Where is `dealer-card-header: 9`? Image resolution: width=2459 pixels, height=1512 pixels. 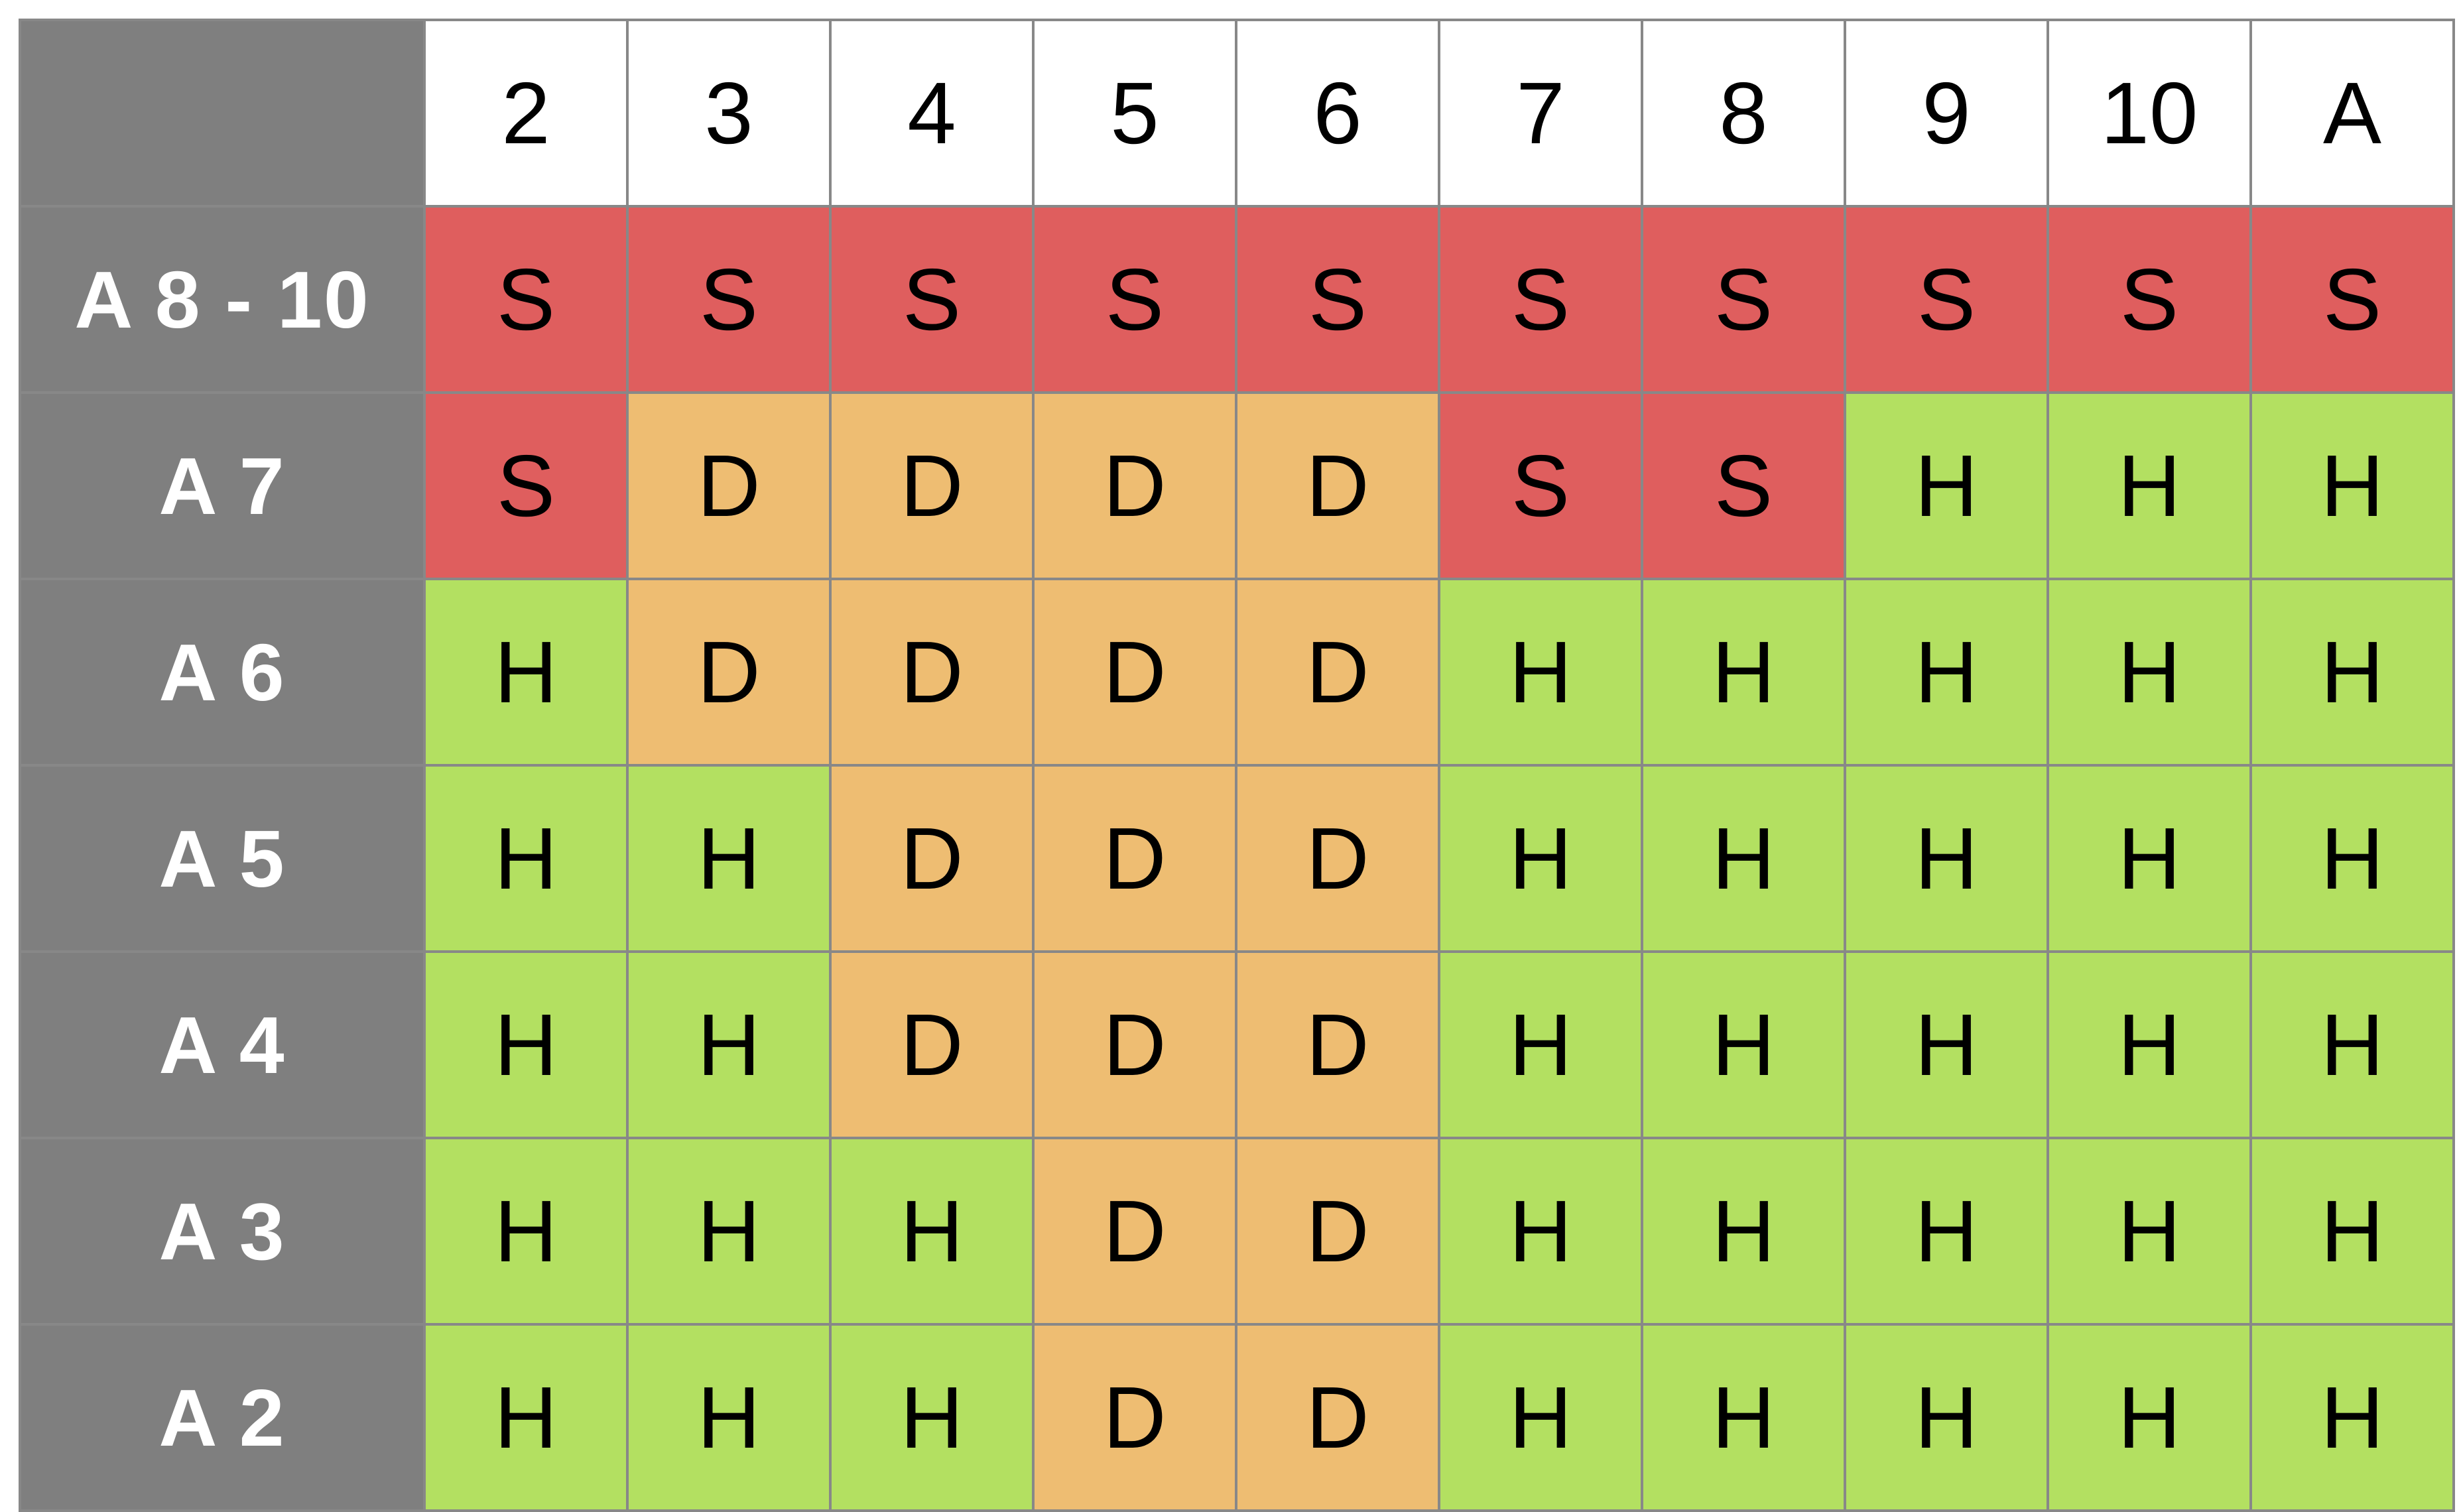
dealer-card-header: 9 is located at coordinates (1947, 113).